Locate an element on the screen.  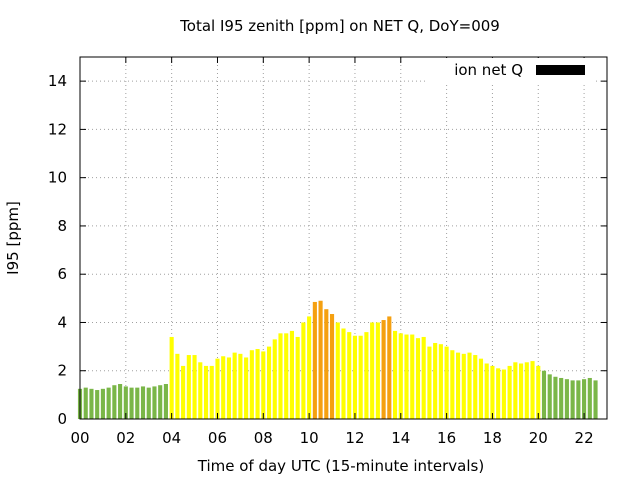
legend-swatch is located at coordinates (560, 70).